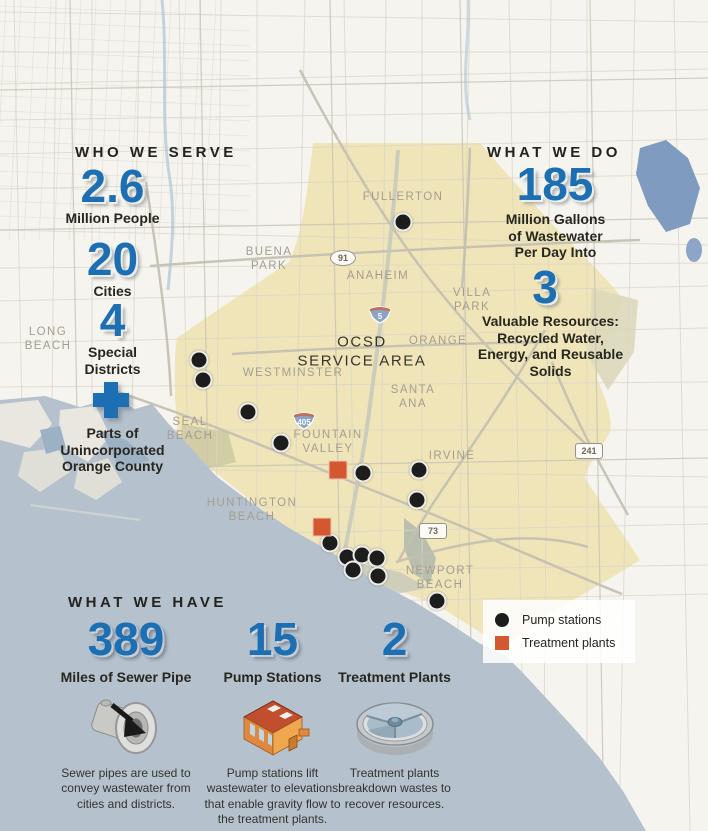 The image size is (708, 831). What do you see at coordinates (126, 677) in the screenshot?
I see `stat-sewer-miles-label: Miles of Sewer Pipe` at bounding box center [126, 677].